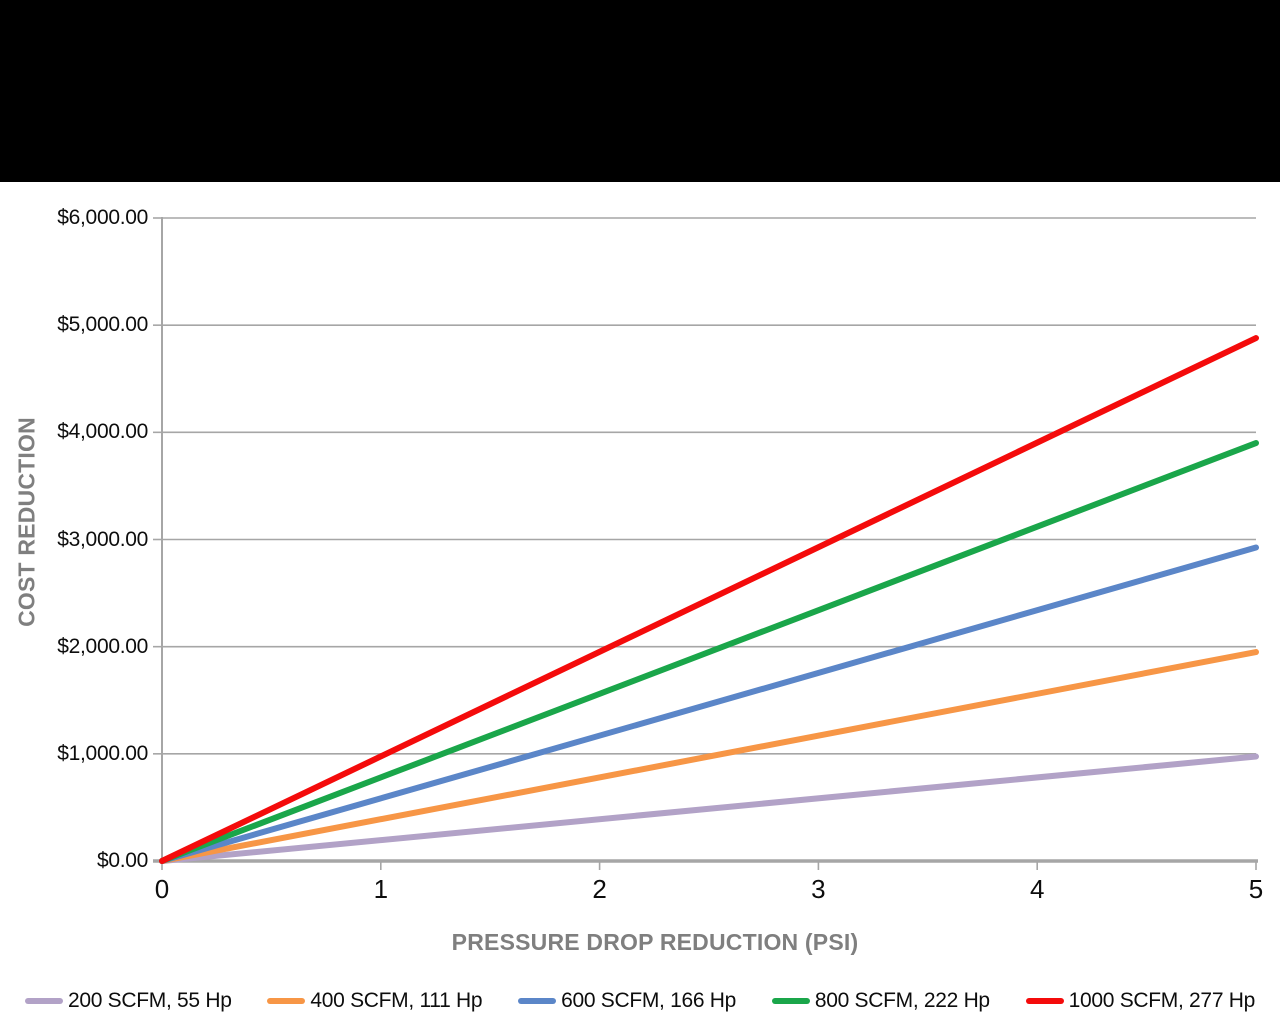 Image resolution: width=1280 pixels, height=1024 pixels. What do you see at coordinates (122, 860) in the screenshot?
I see `y-axis-tick-label: $0.00` at bounding box center [122, 860].